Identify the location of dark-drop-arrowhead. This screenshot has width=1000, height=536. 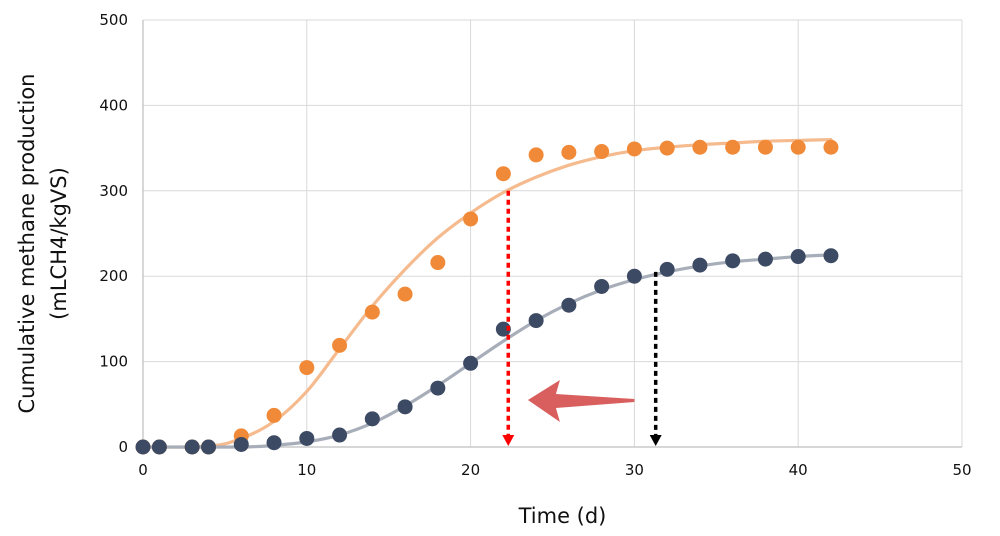
(655, 440).